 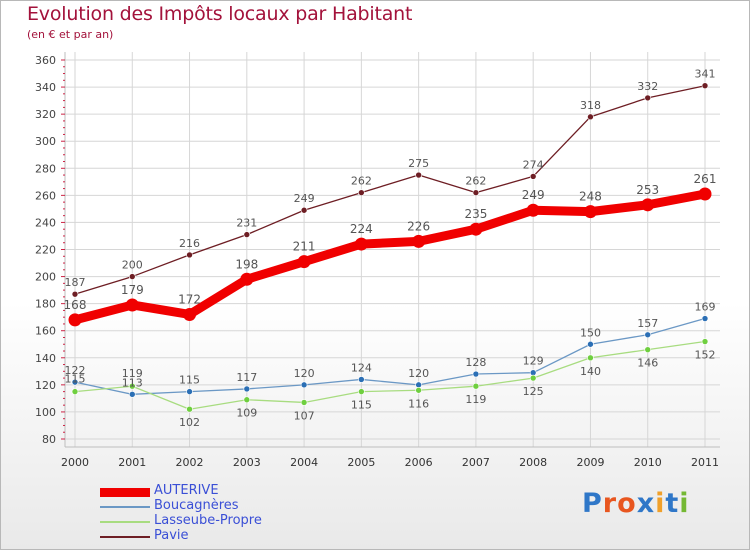 I want to click on data-label: 129, so click(x=533, y=361).